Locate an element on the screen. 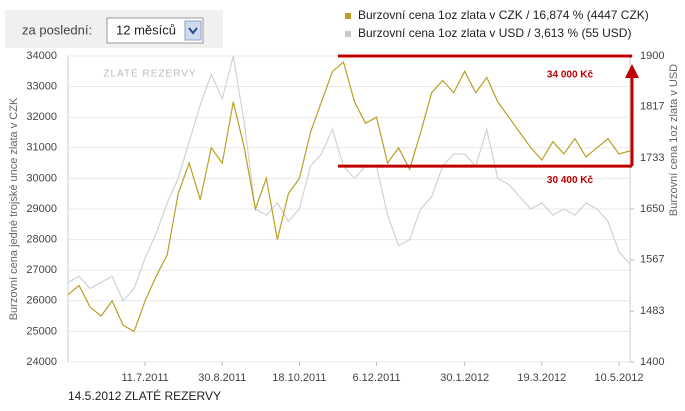  y-tick-label: 29000 is located at coordinates (41, 209).